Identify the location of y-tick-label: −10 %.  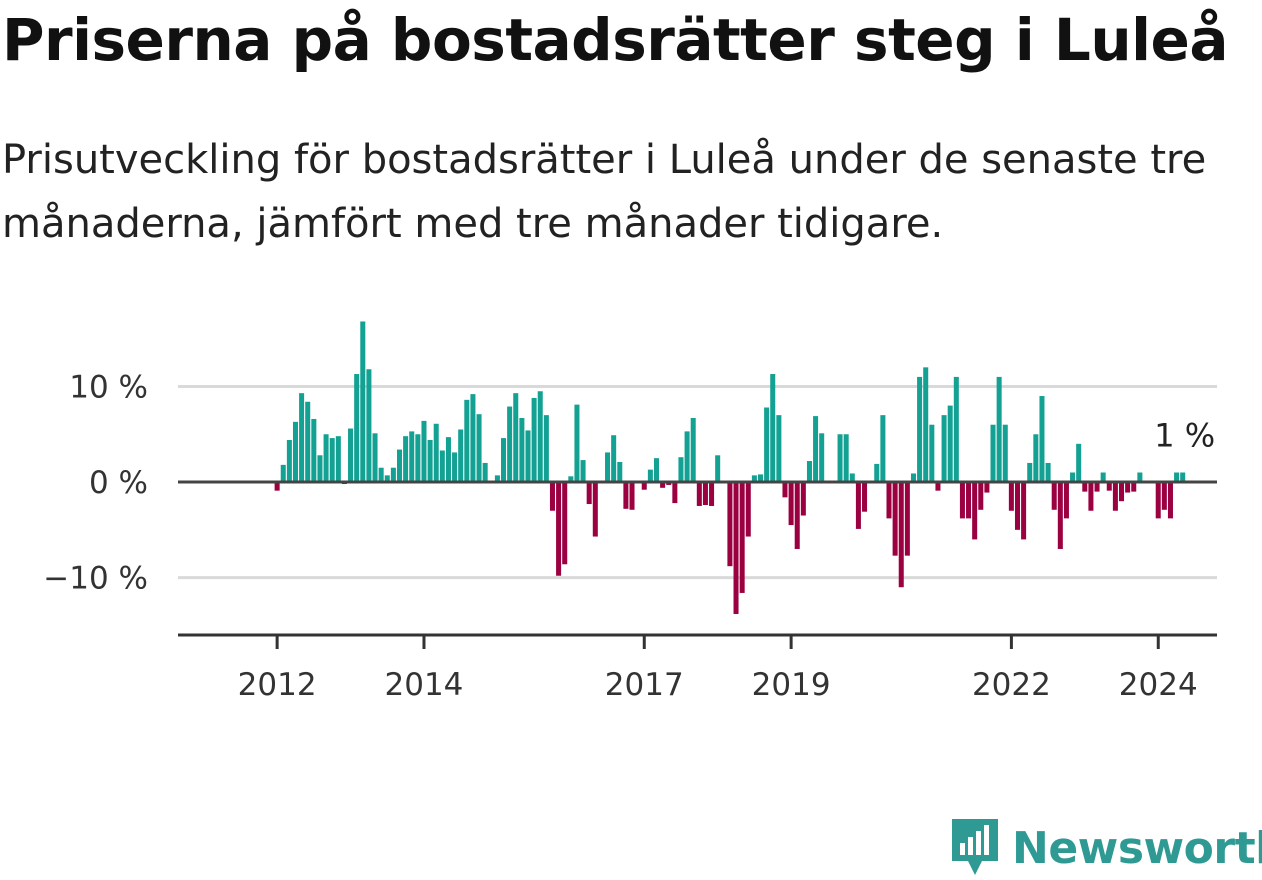
(95, 579).